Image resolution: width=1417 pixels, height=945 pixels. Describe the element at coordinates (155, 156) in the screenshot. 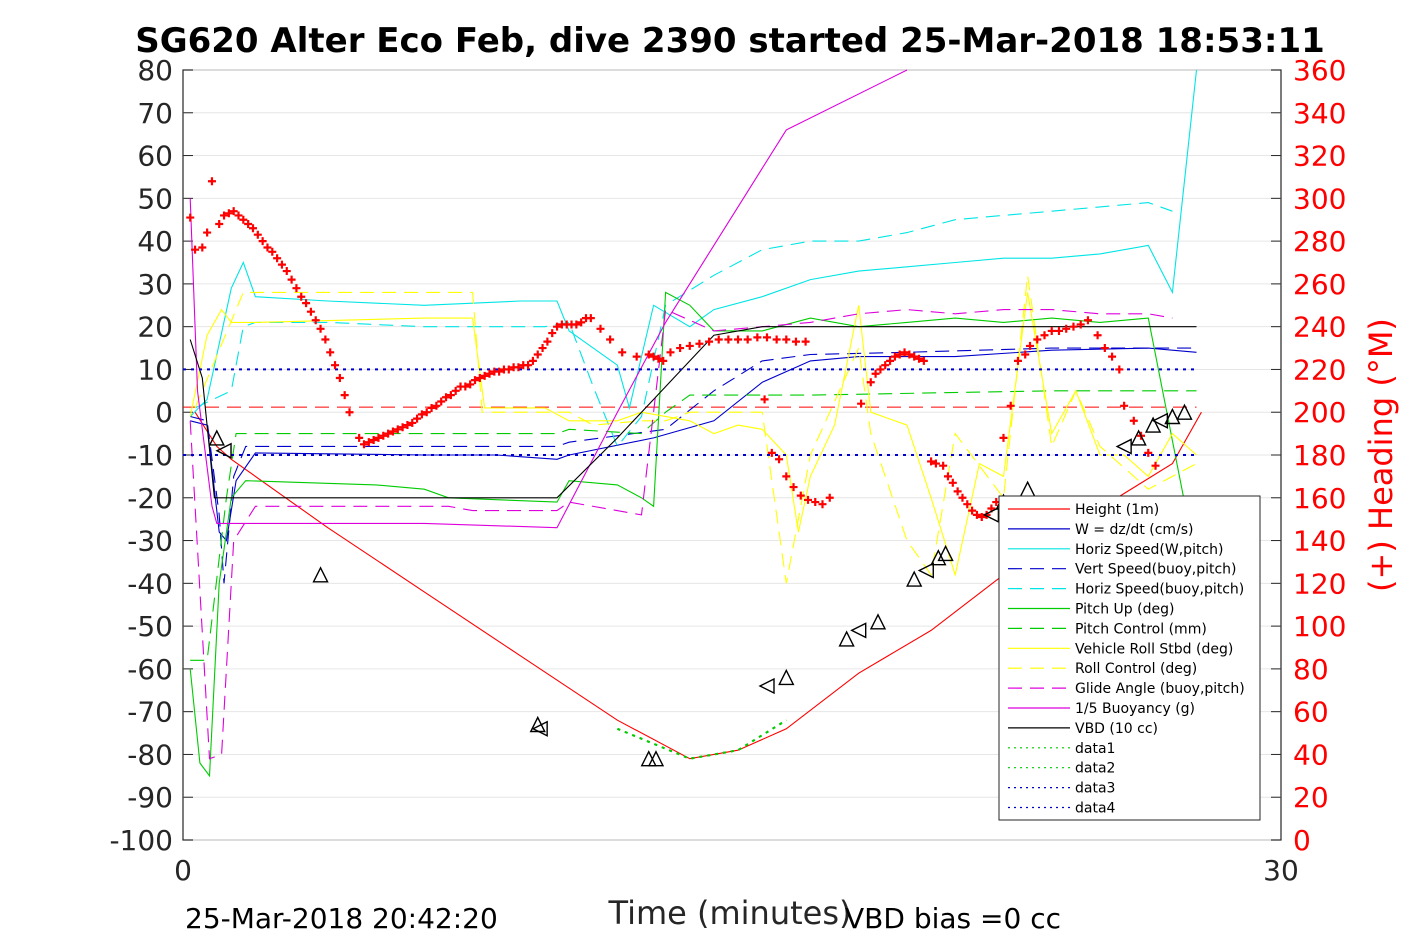

I see `y-tick-label: 60` at that location.